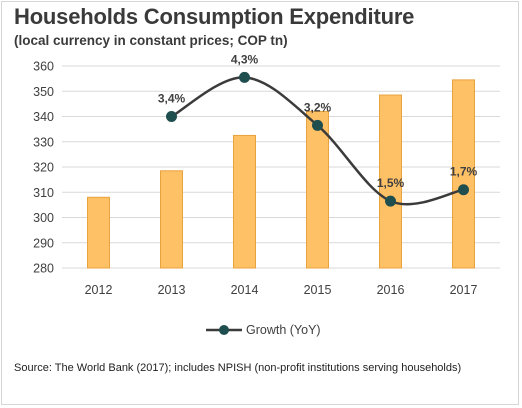  What do you see at coordinates (43, 243) in the screenshot?
I see `y-tick-label: 290` at bounding box center [43, 243].